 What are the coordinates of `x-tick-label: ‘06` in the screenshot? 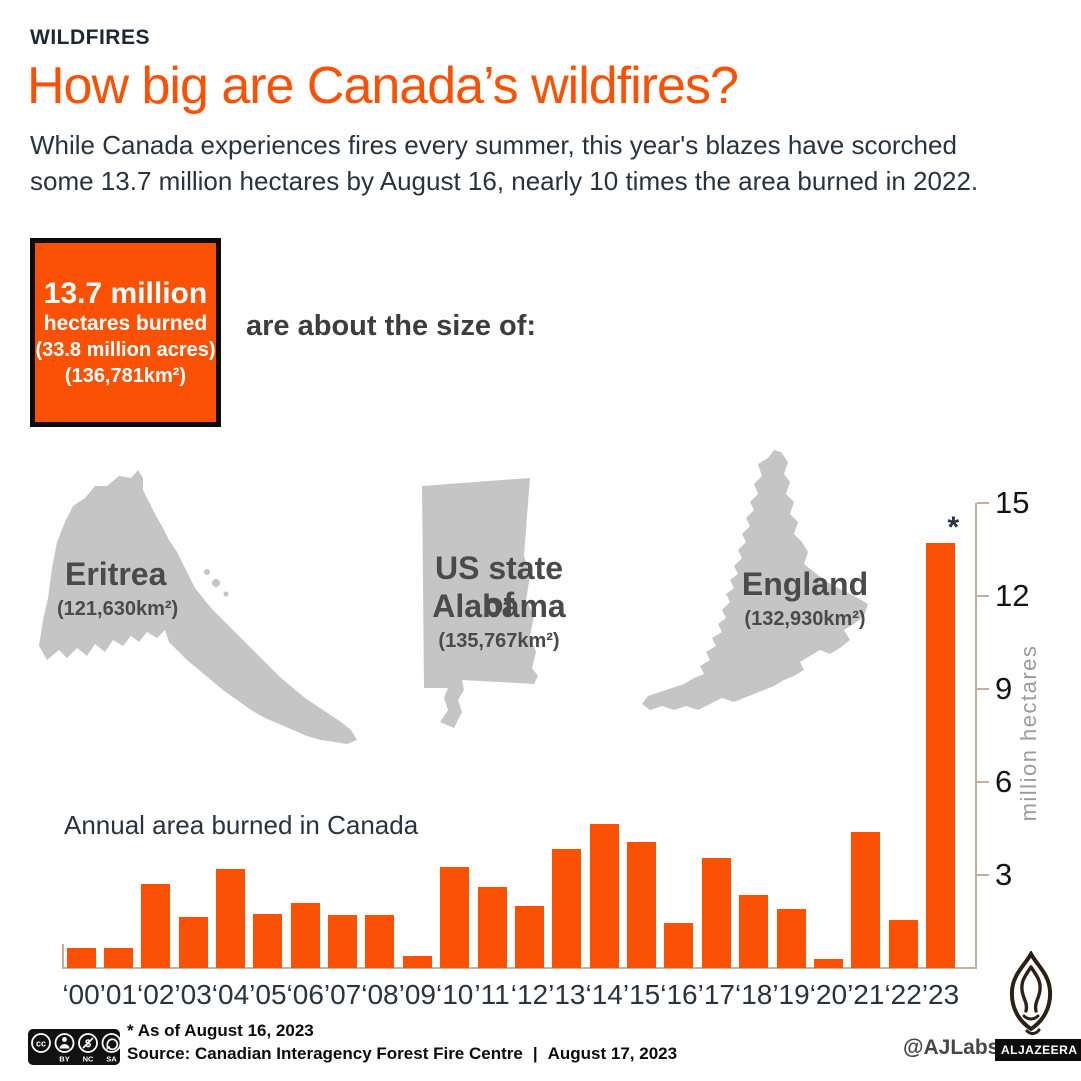 It's located at (305, 994).